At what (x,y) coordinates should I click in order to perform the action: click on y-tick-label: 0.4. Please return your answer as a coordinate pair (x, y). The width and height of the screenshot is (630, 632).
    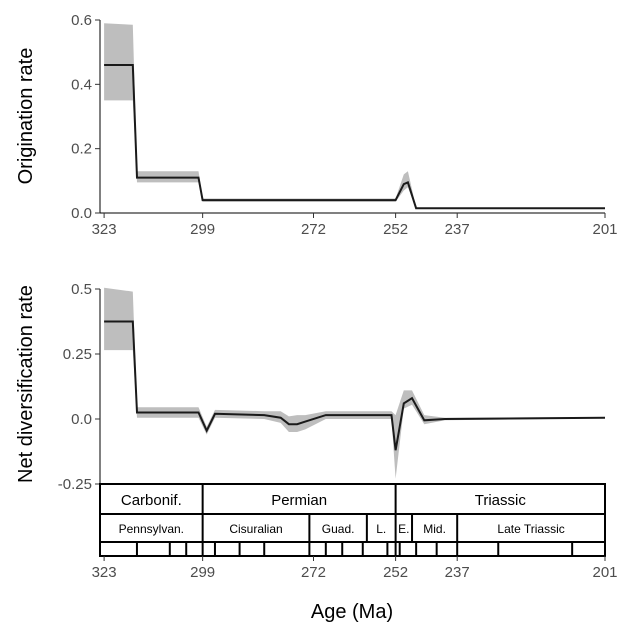
    Looking at the image, I should click on (81, 84).